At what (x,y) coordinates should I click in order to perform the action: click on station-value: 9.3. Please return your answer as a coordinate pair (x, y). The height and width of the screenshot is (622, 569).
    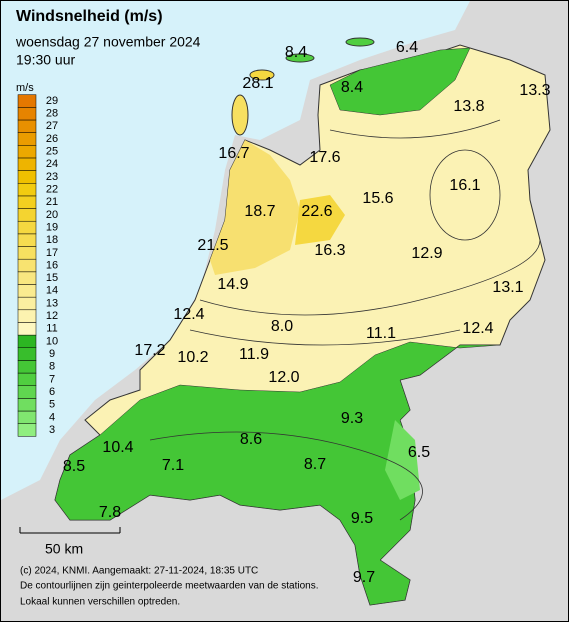
    Looking at the image, I should click on (352, 418).